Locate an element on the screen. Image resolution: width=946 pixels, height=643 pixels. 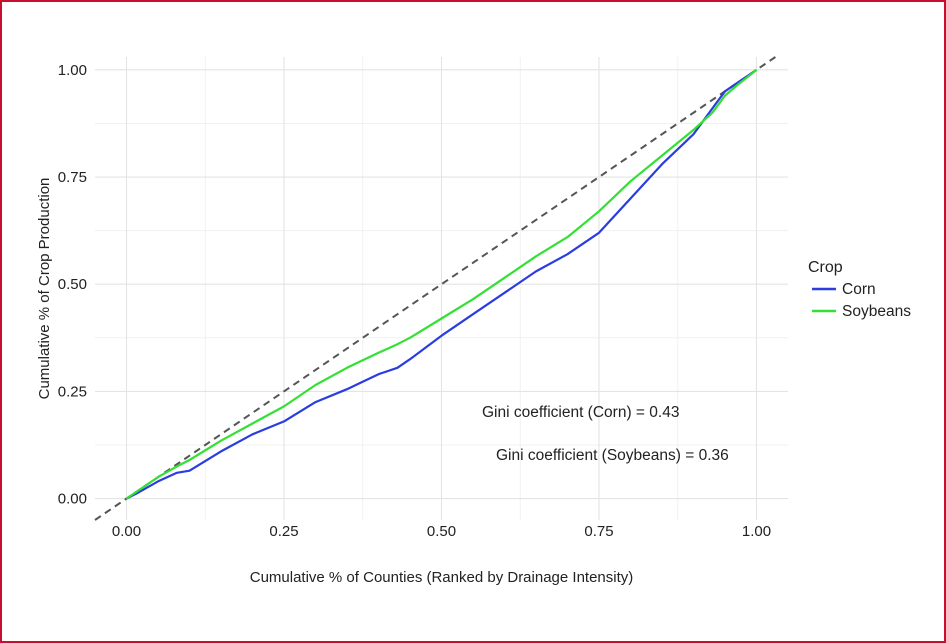
y-tick-label: 0.50 is located at coordinates (72, 284).